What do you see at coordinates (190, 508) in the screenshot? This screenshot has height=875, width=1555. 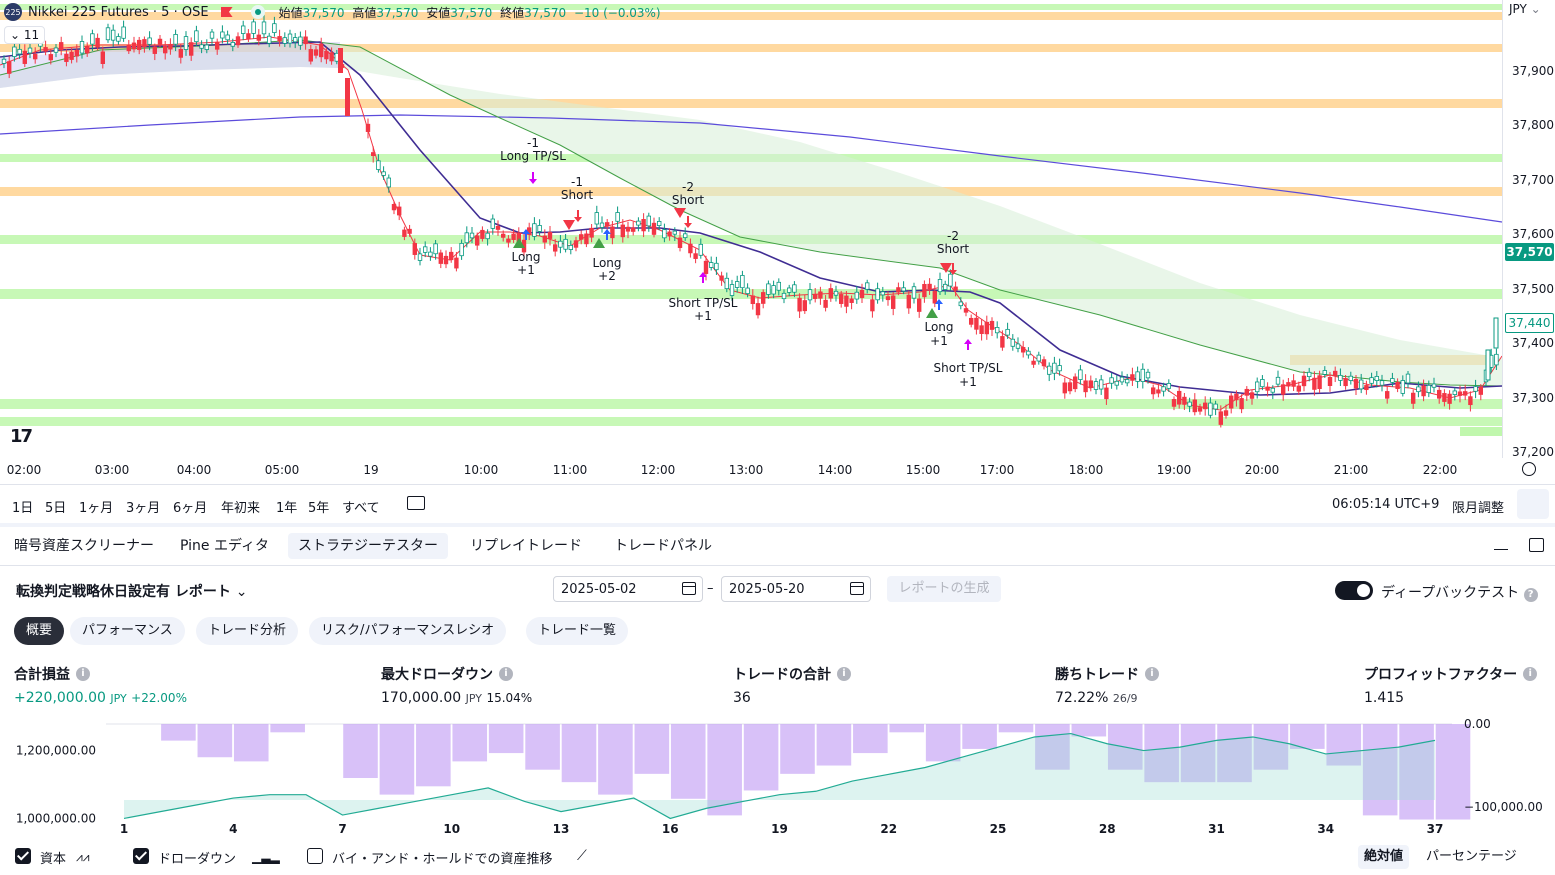 I see `range-button: 6ヶ月` at bounding box center [190, 508].